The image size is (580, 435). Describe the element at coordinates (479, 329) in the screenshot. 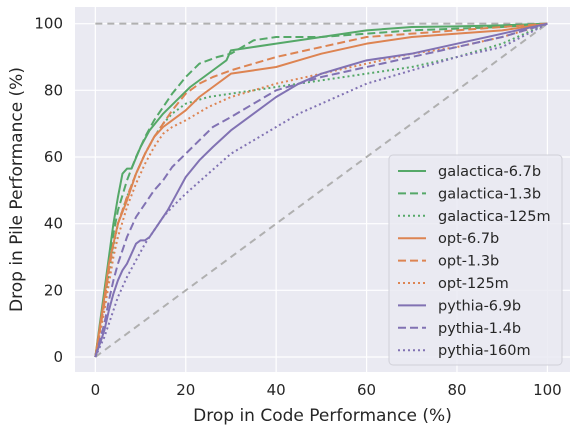

I see `legend-label-pythia-1.4b: pythia-1.4b` at that location.